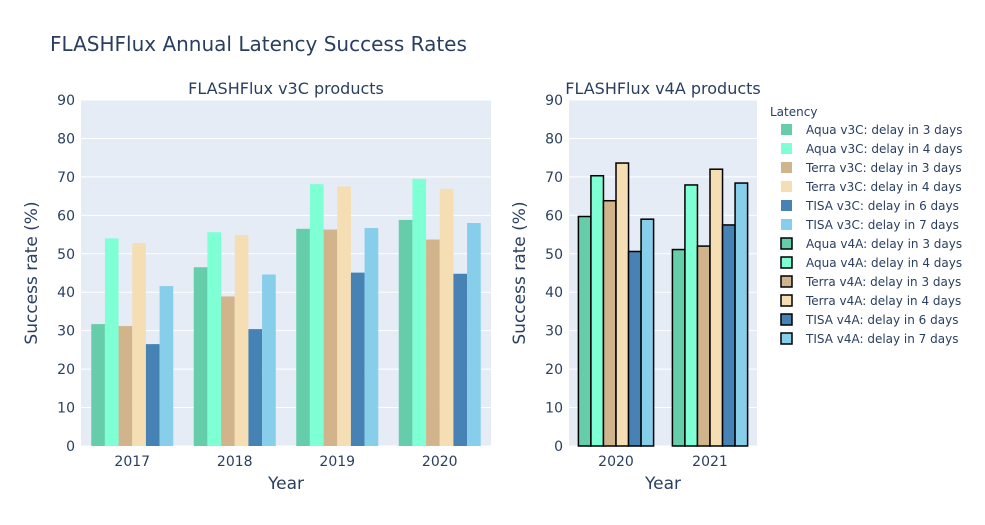 The height and width of the screenshot is (525, 985). What do you see at coordinates (883, 282) in the screenshot?
I see `legend-label: Terra v4A: delay in 3 days` at bounding box center [883, 282].